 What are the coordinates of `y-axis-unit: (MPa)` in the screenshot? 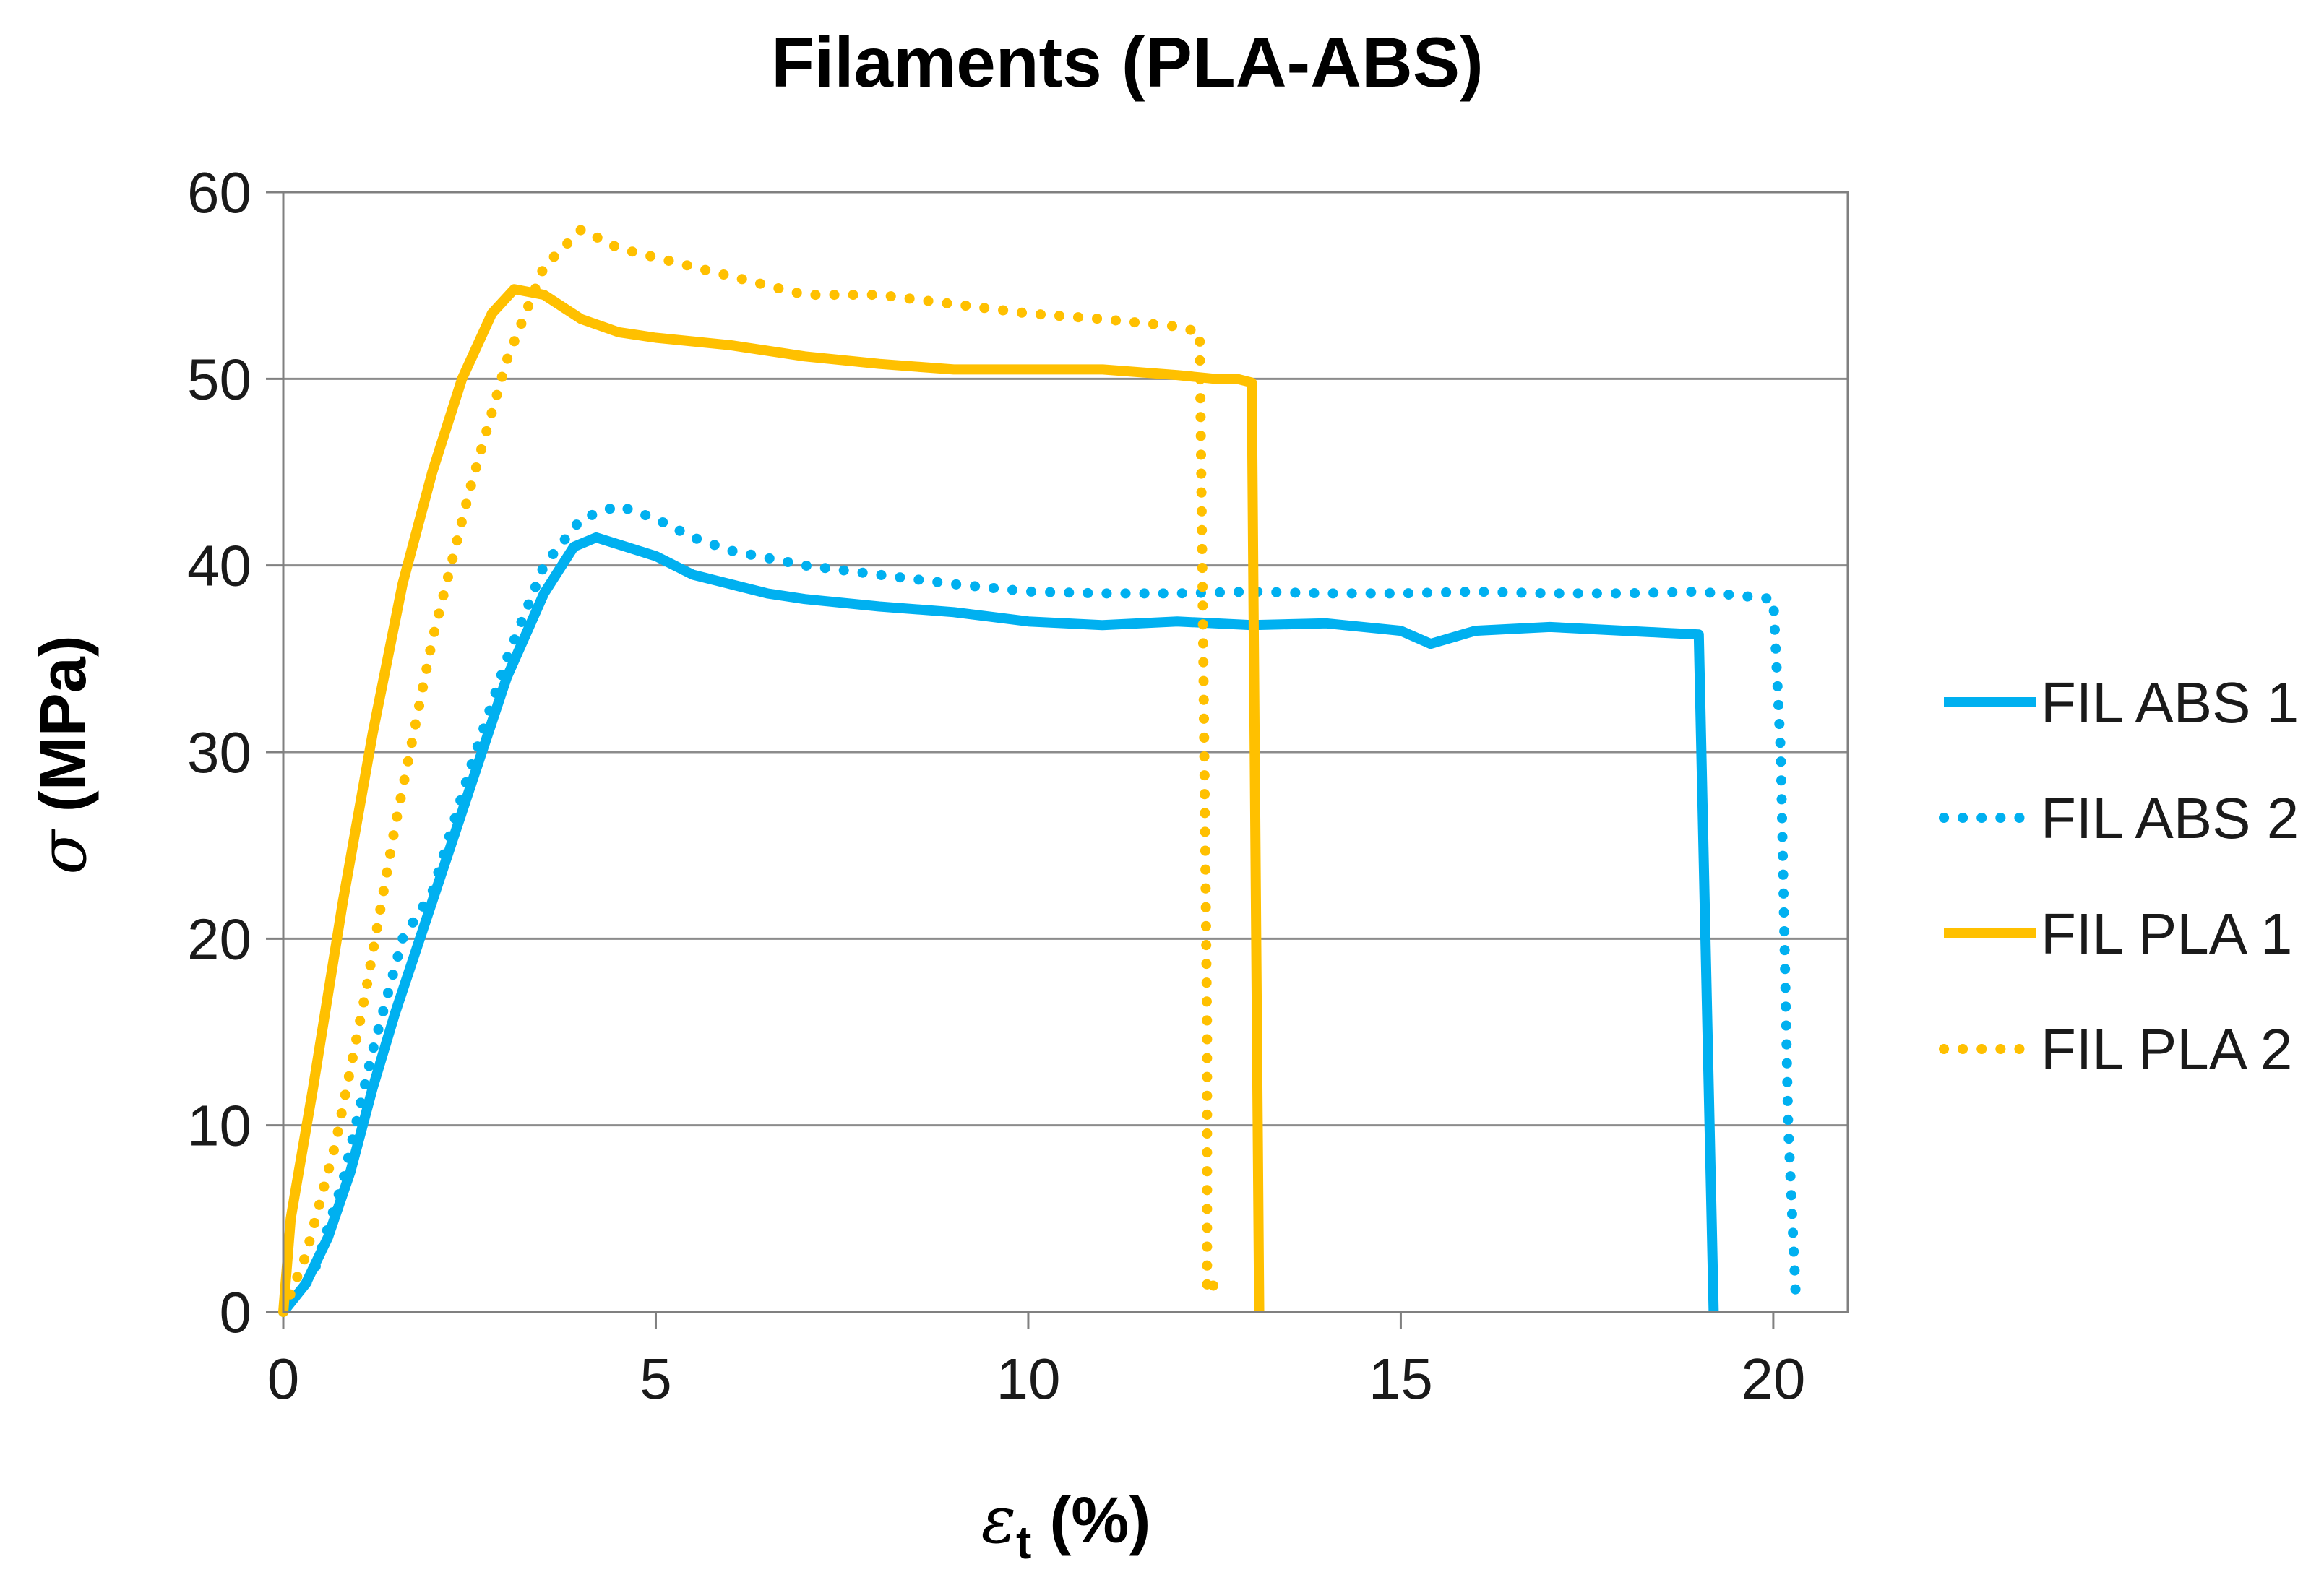 It's located at (63, 733).